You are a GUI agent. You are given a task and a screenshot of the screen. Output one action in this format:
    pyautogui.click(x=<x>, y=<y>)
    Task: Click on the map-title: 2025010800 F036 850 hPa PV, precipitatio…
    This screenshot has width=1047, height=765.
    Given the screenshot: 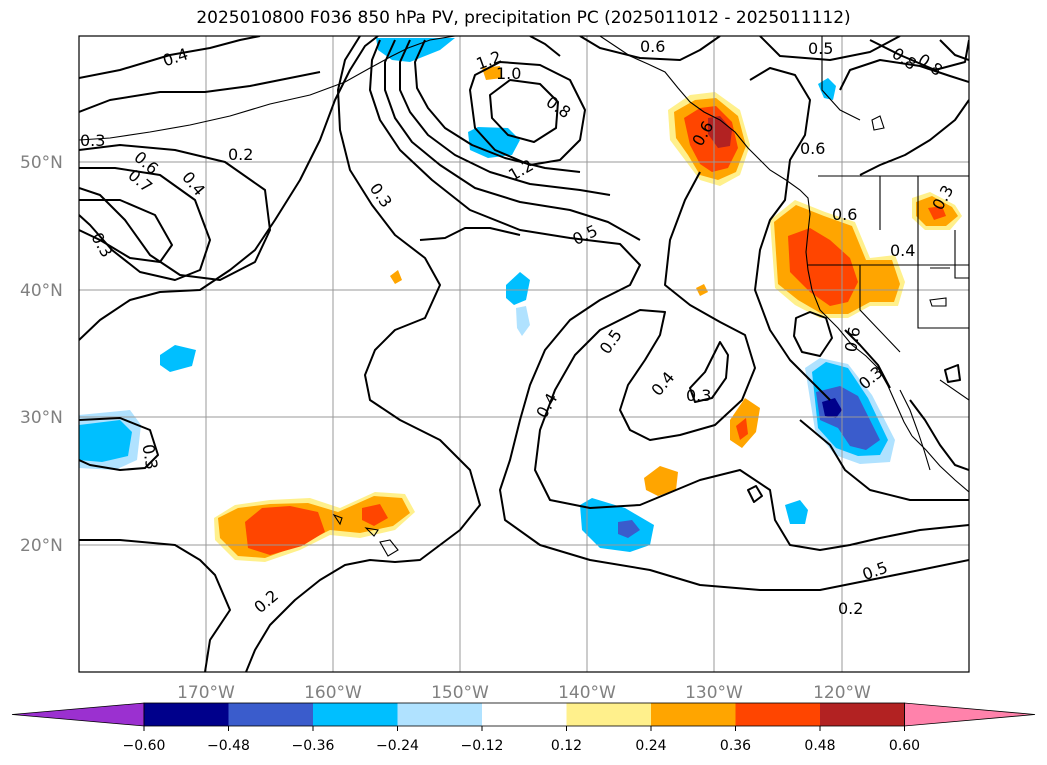 What is the action you would take?
    pyautogui.click(x=523, y=18)
    